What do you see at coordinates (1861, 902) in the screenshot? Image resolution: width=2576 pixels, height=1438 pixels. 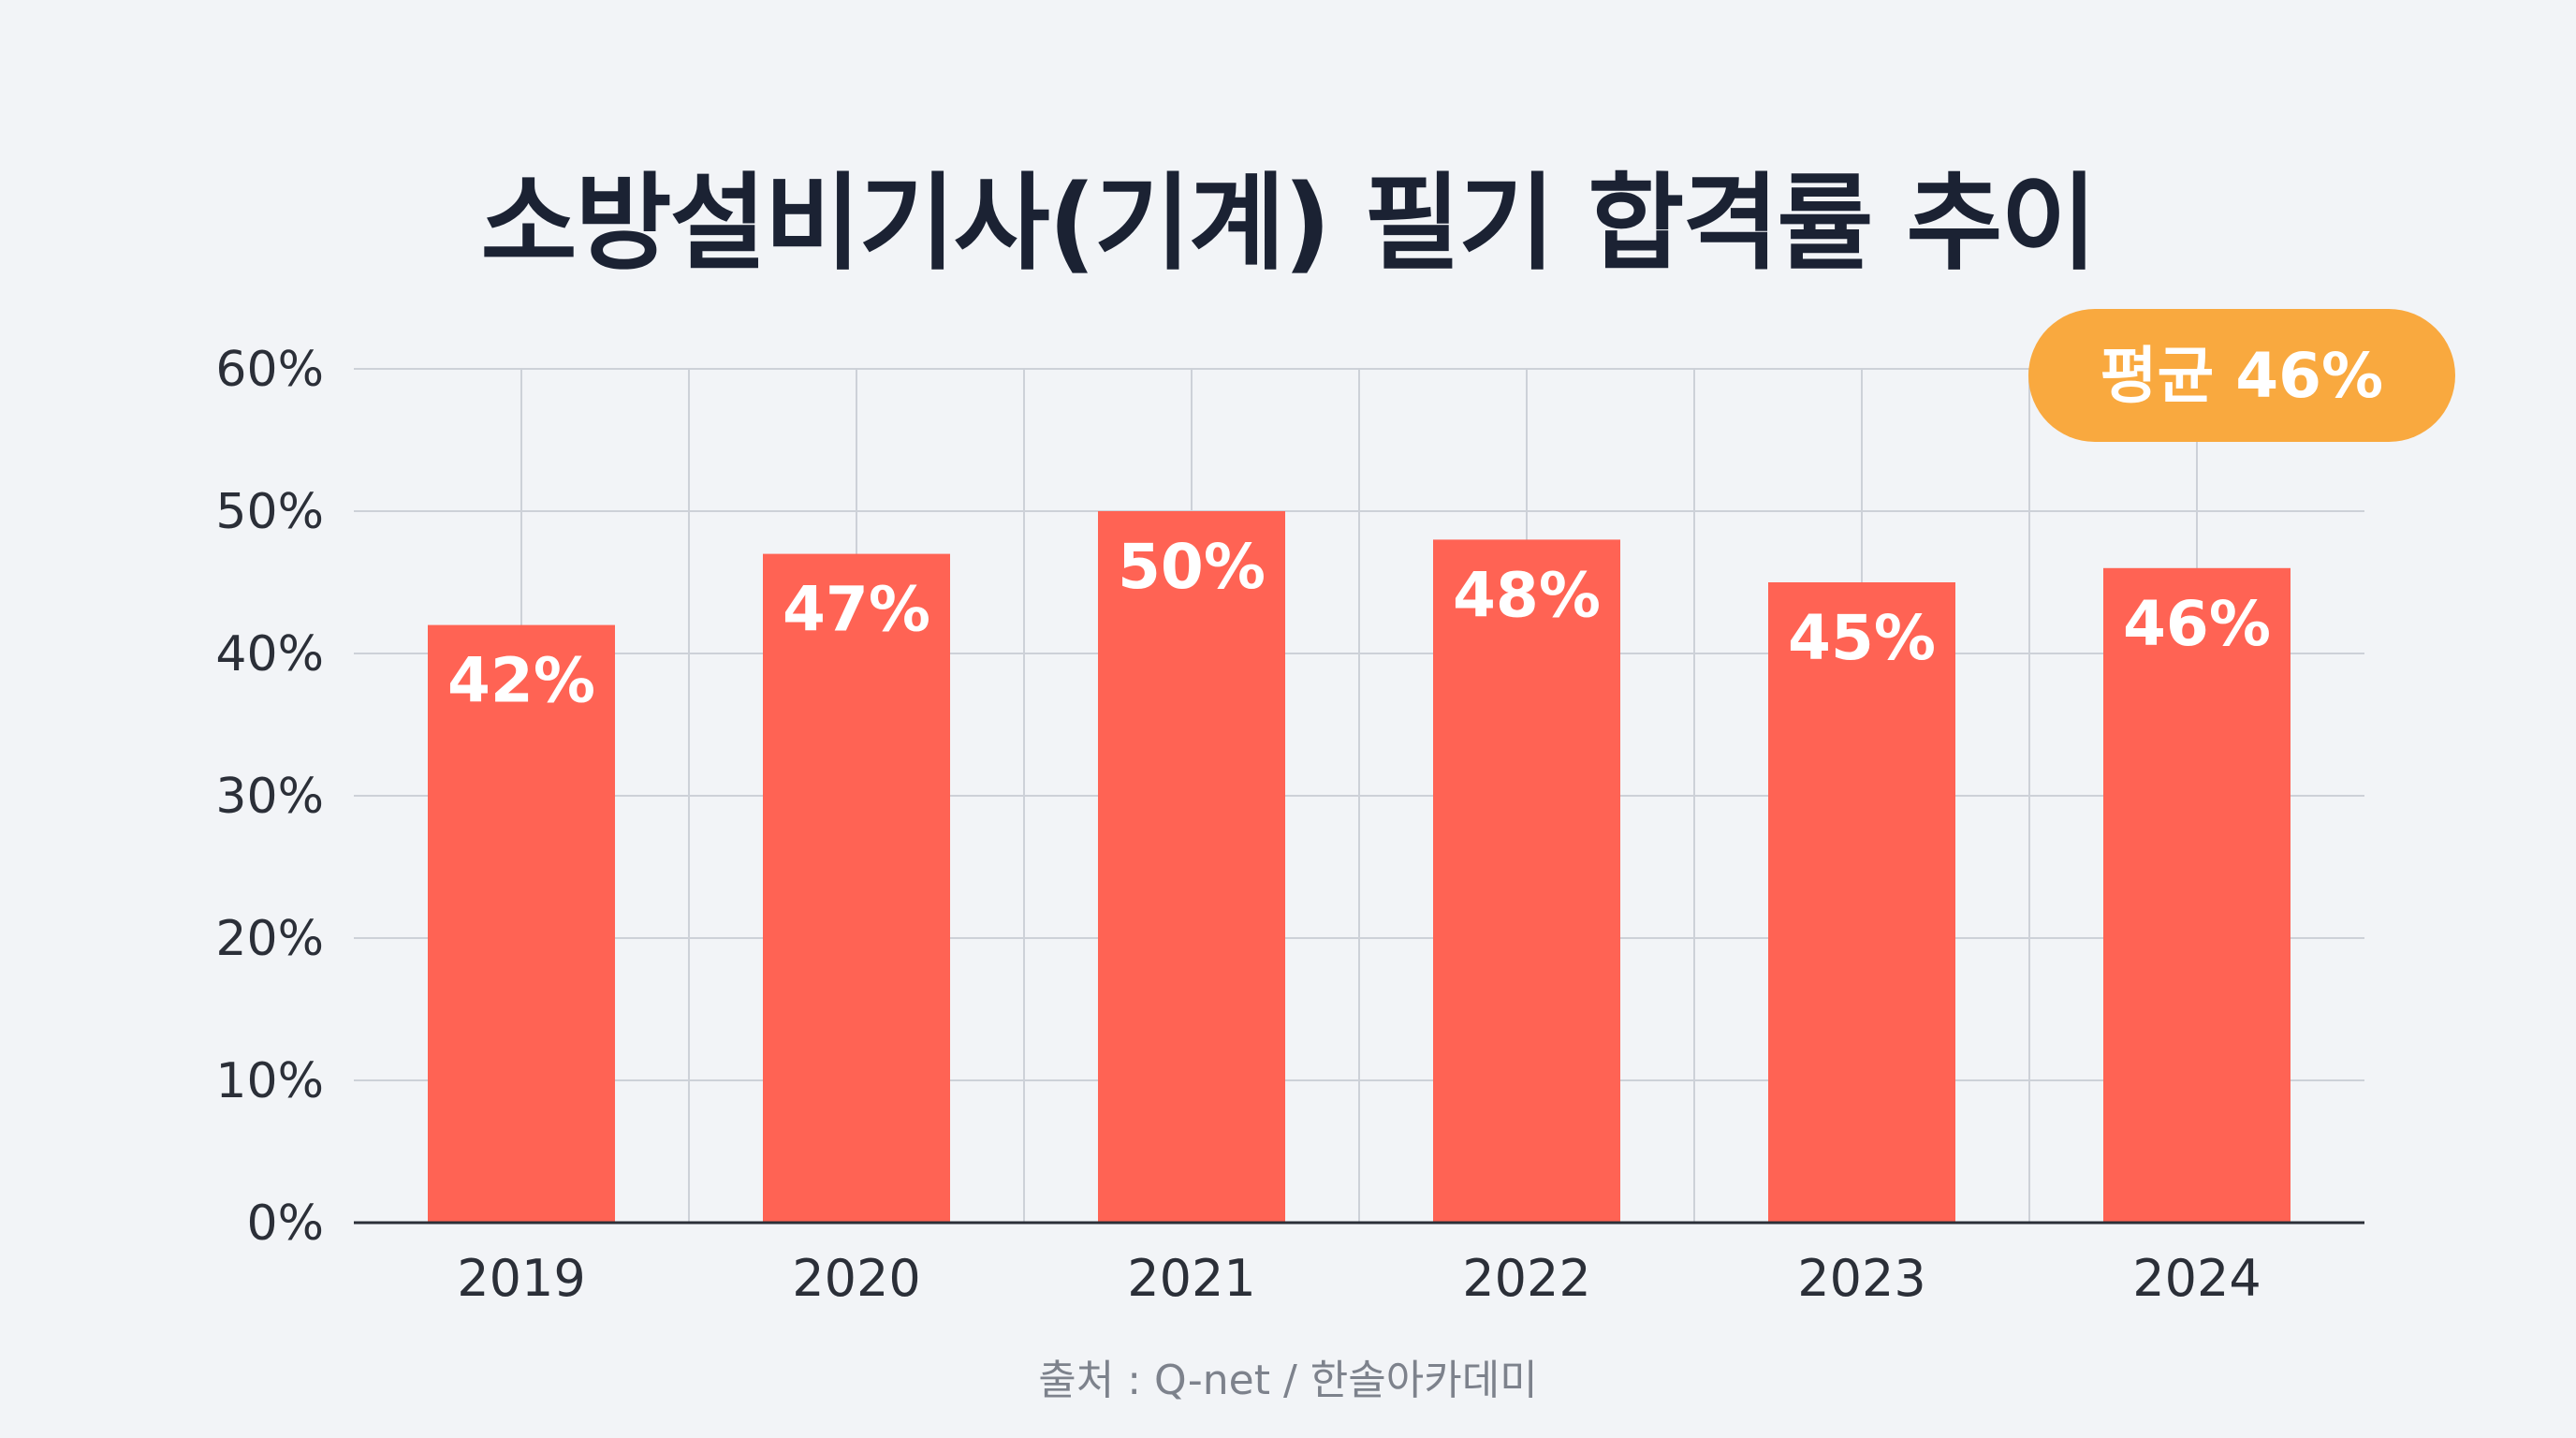 I see `bar-2023` at bounding box center [1861, 902].